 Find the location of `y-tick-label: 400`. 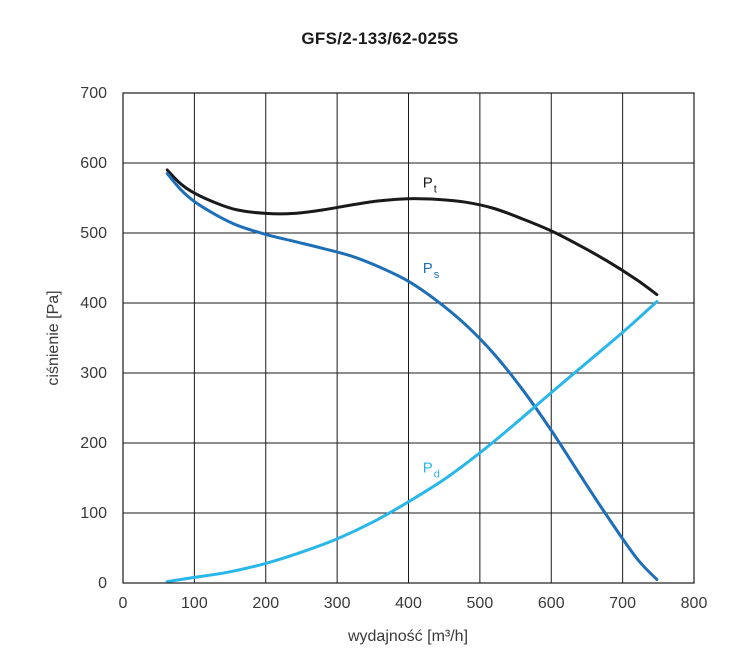

y-tick-label: 400 is located at coordinates (93, 303).